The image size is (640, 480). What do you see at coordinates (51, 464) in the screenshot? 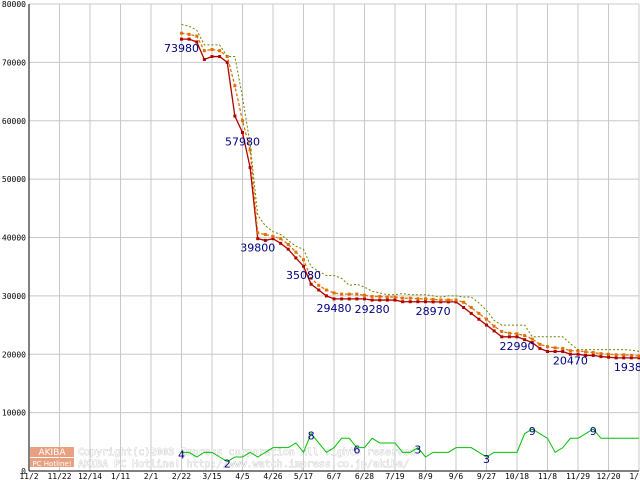
I see `logo-bottom-text: PC Hotline!` at bounding box center [51, 464].